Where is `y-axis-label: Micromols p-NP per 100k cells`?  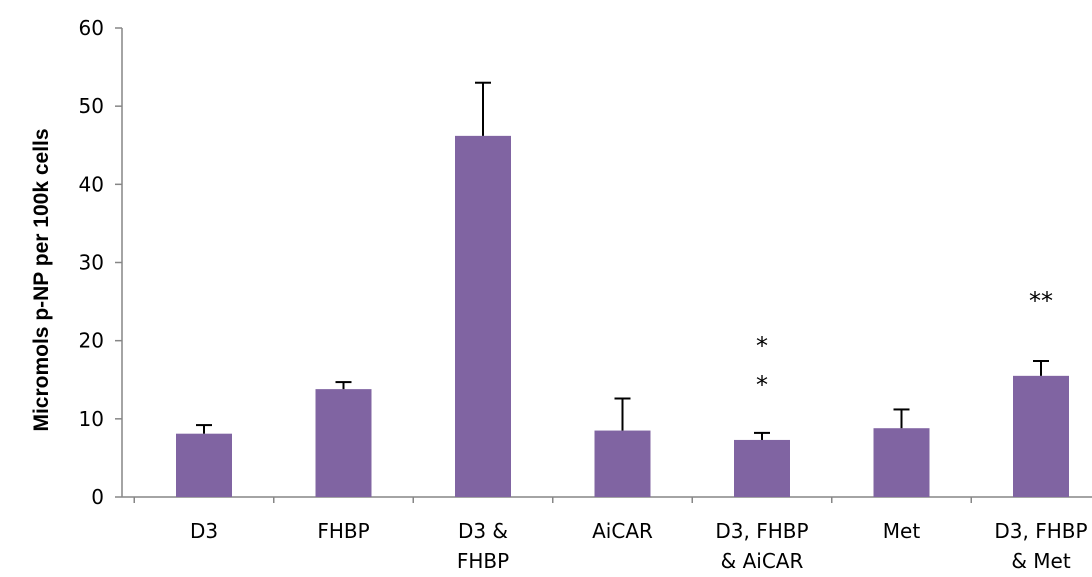
y-axis-label: Micromols p-NP per 100k cells is located at coordinates (41, 279).